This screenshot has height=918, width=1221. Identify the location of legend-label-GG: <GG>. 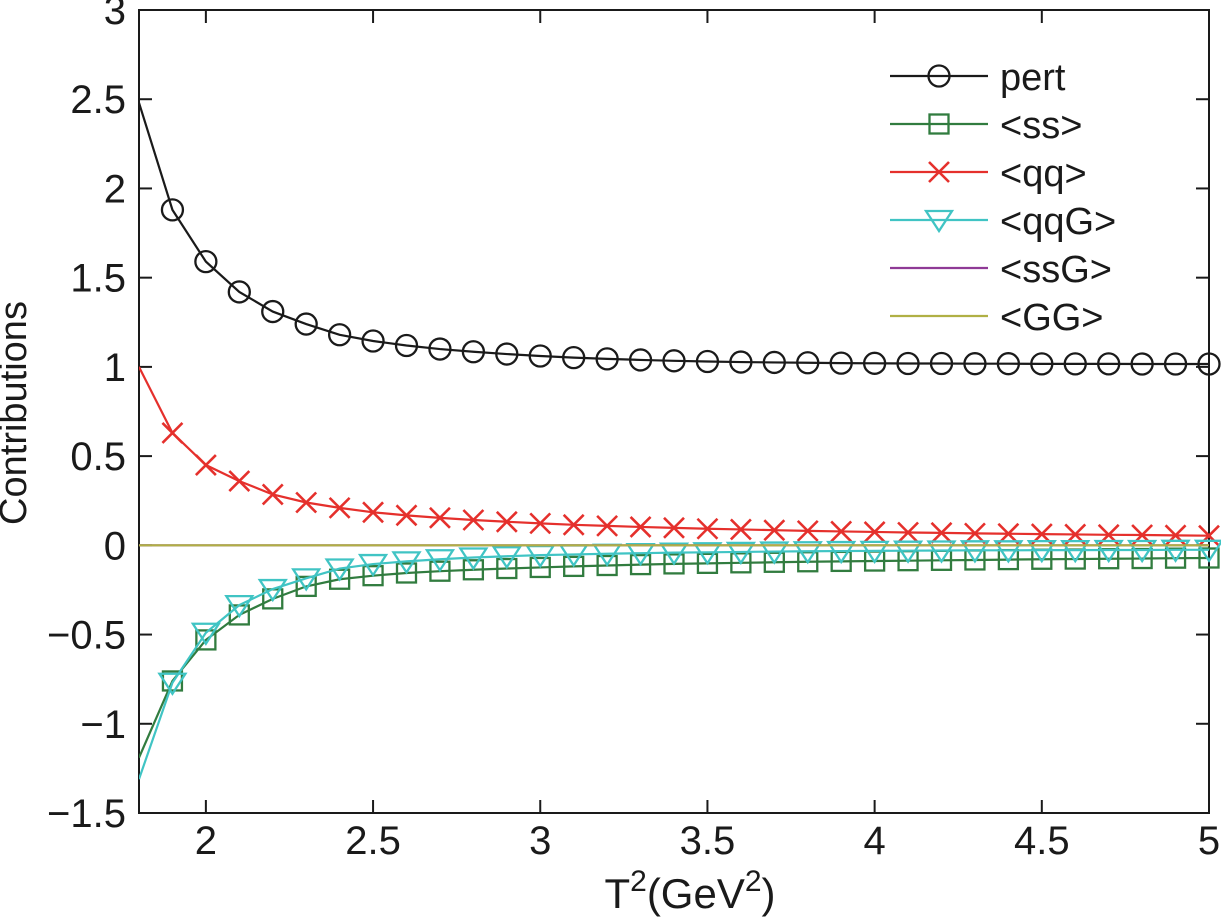
(1052, 318).